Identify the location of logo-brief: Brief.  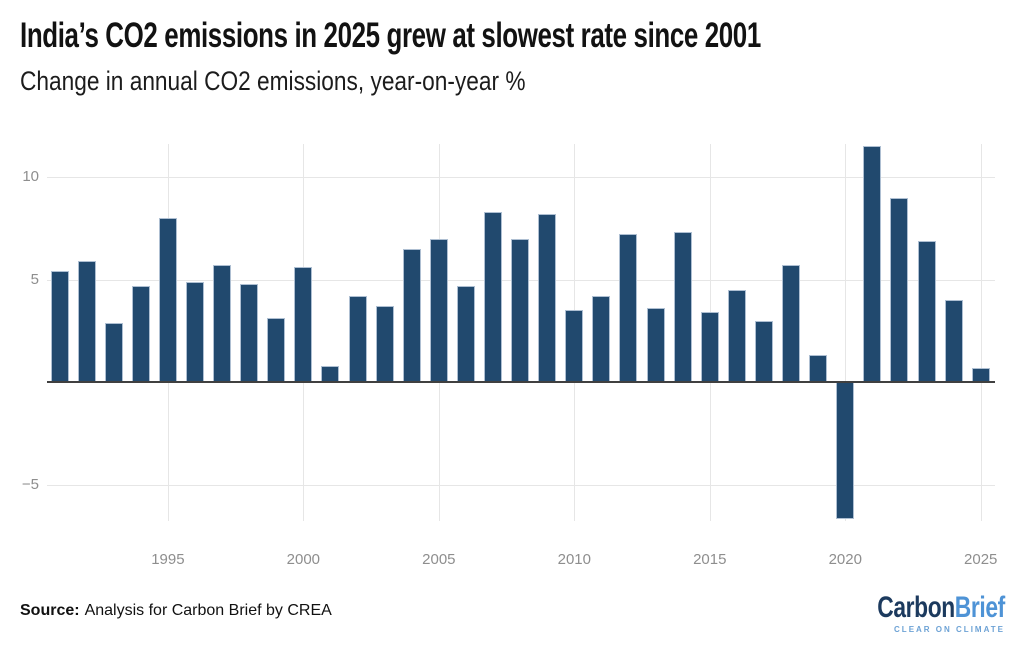
(979, 607).